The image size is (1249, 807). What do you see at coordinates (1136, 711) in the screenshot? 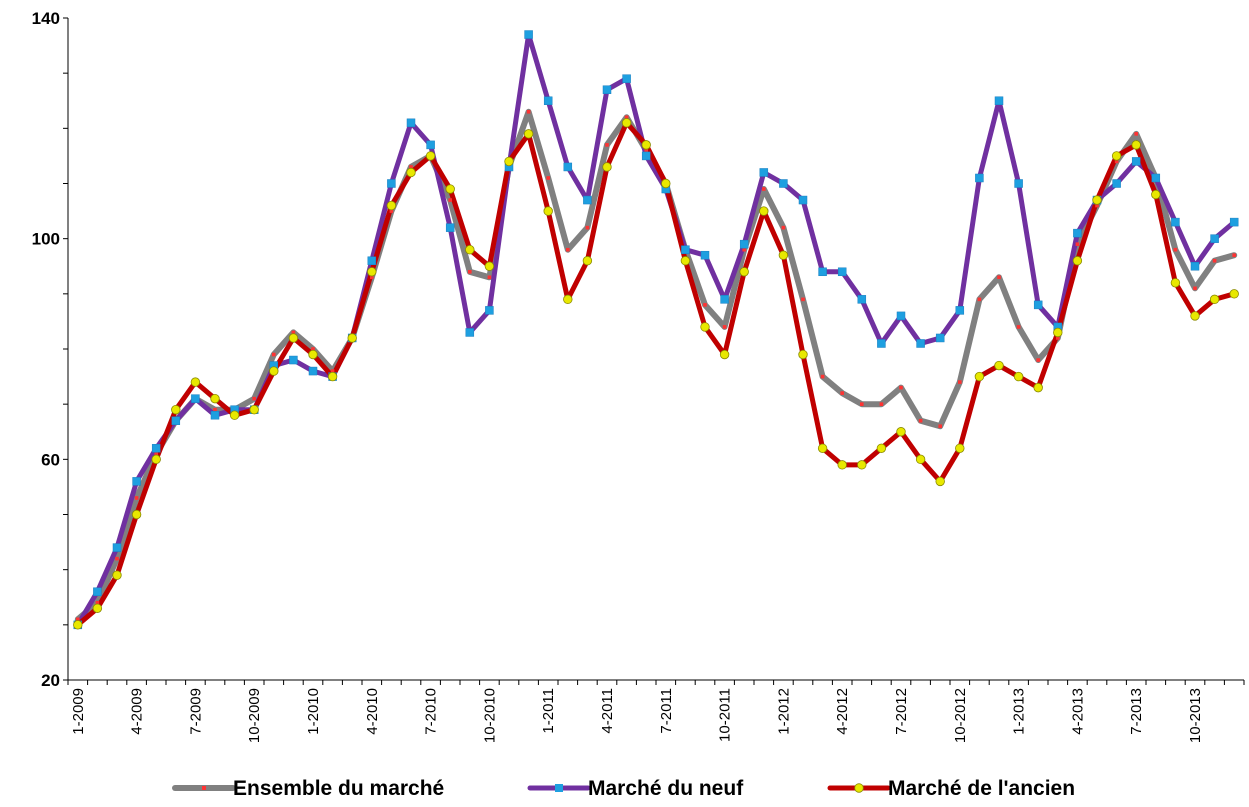
I see `x-tick-label: 7-2013` at bounding box center [1136, 711].